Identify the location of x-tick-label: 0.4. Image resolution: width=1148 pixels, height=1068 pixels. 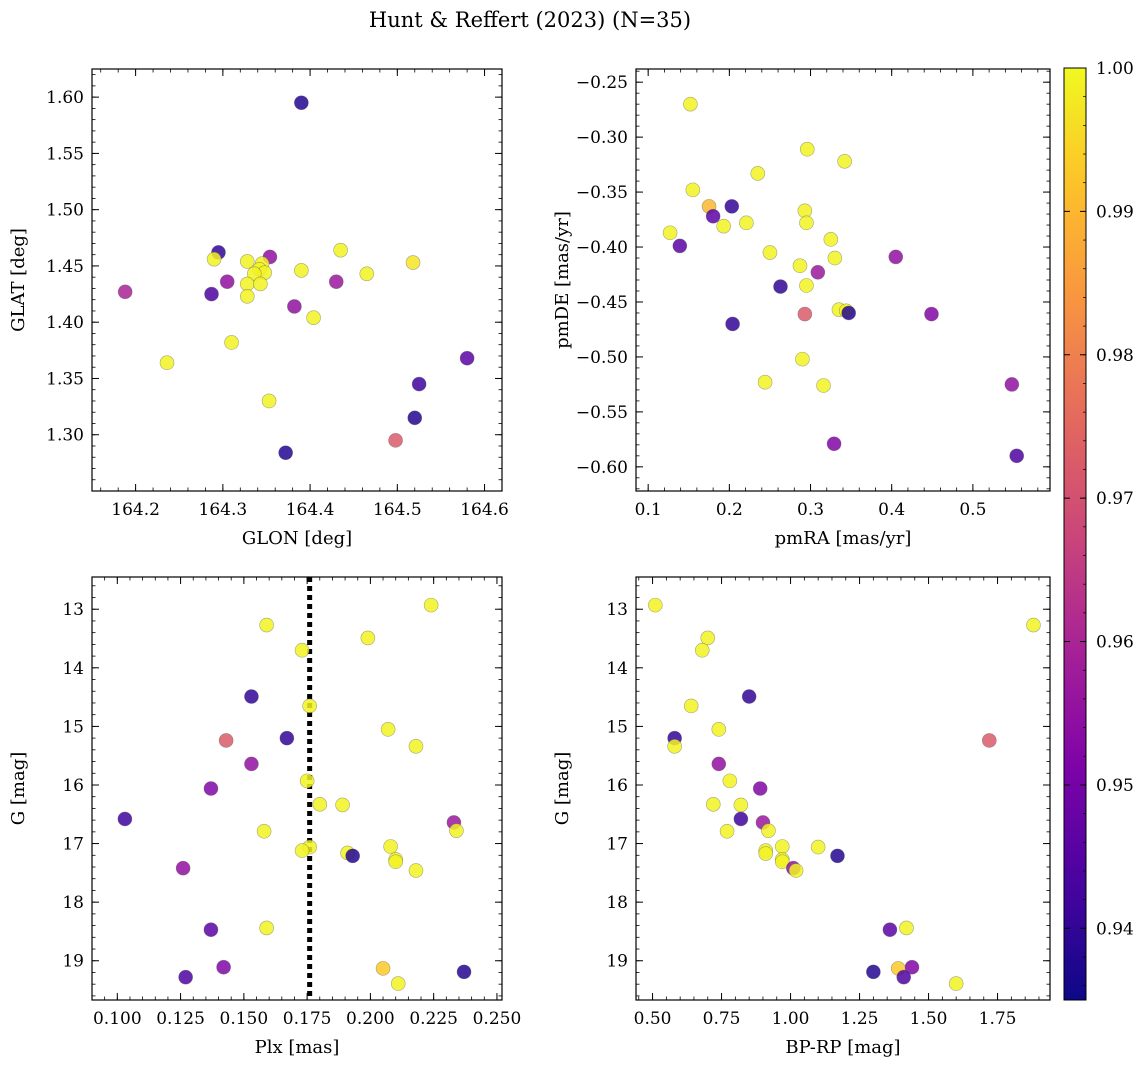
(891, 510).